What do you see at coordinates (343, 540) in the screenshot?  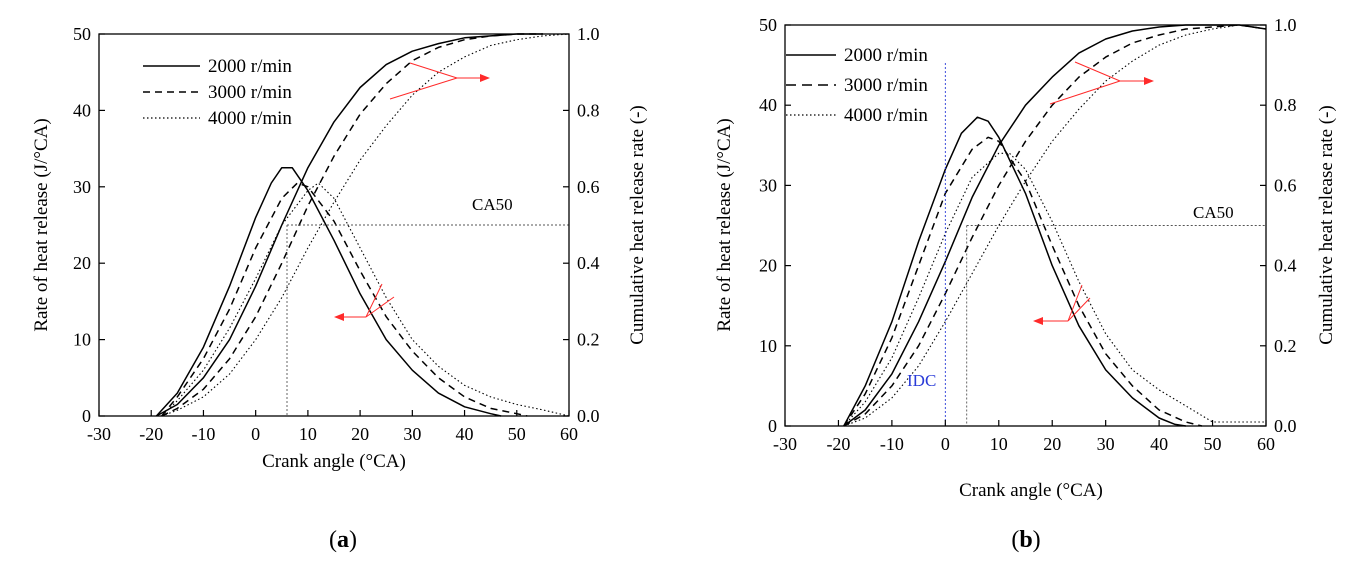 I see `panel-a-label: (a)` at bounding box center [343, 540].